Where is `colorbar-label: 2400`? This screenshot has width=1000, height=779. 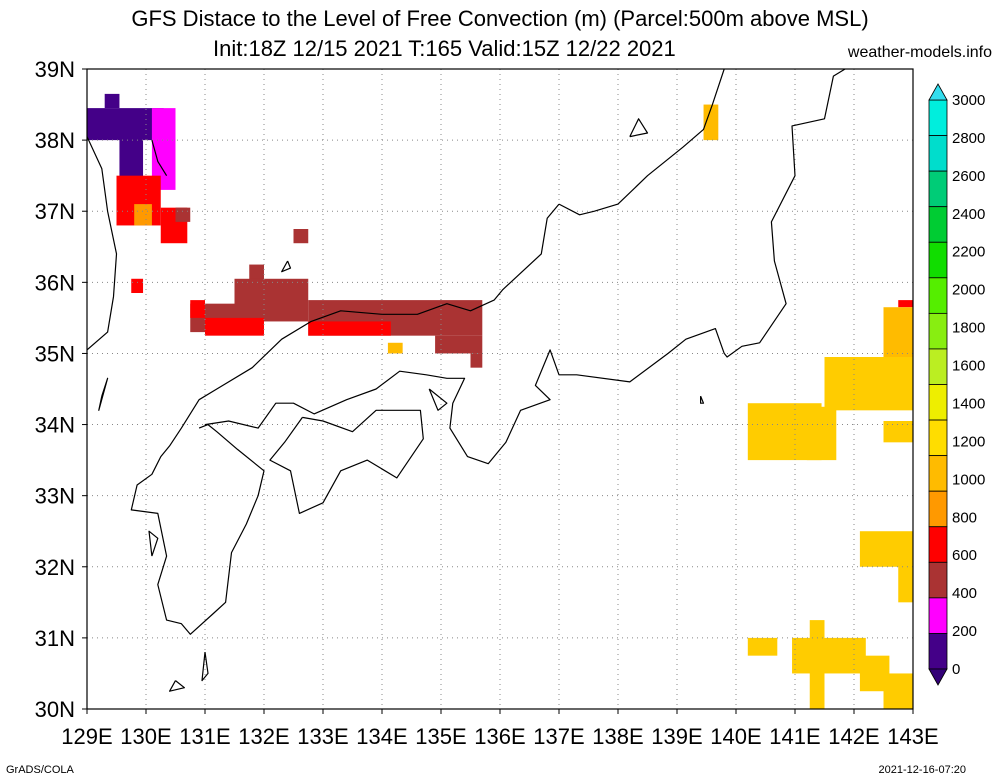
colorbar-label: 2400 is located at coordinates (968, 214).